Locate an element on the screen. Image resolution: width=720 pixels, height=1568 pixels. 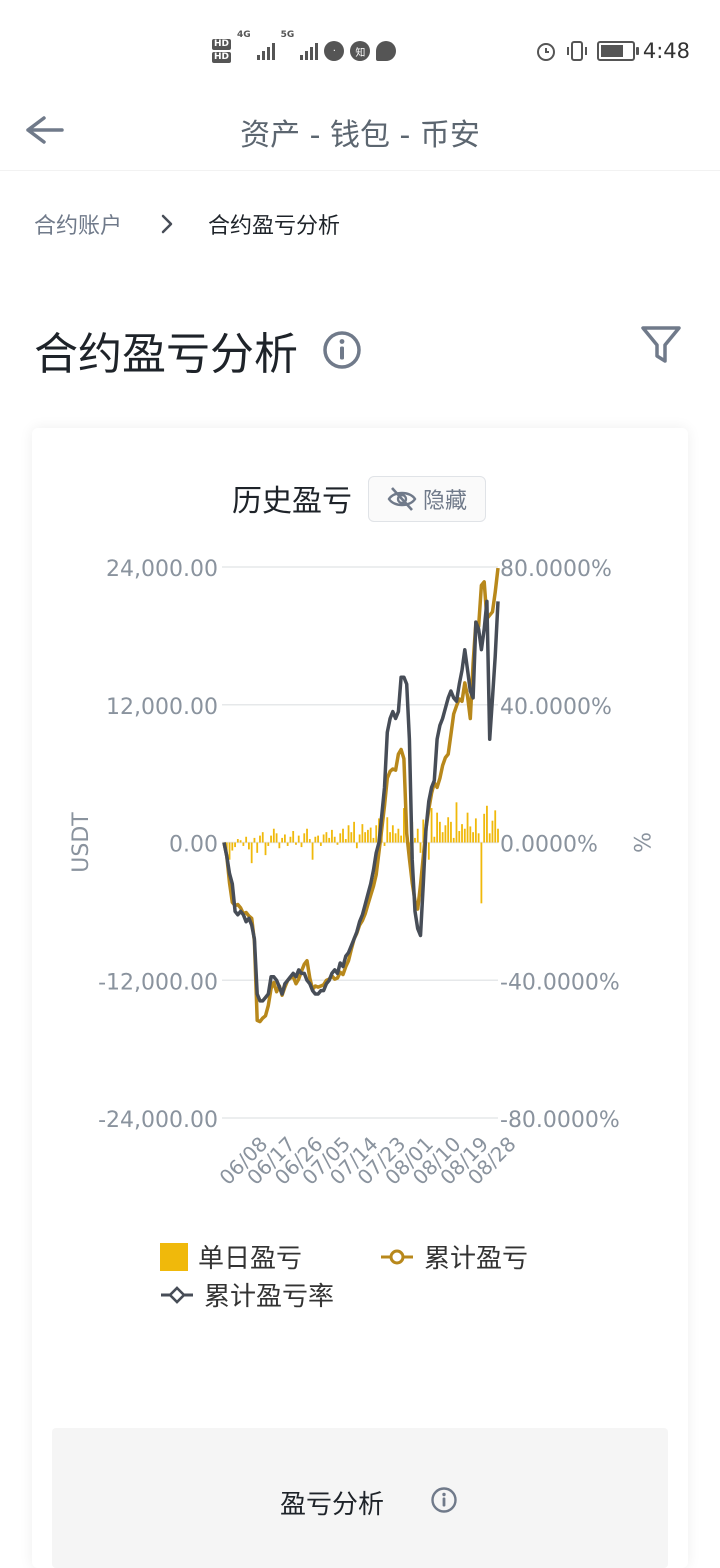
y-right-tick-label: 40.0000% is located at coordinates (556, 707).